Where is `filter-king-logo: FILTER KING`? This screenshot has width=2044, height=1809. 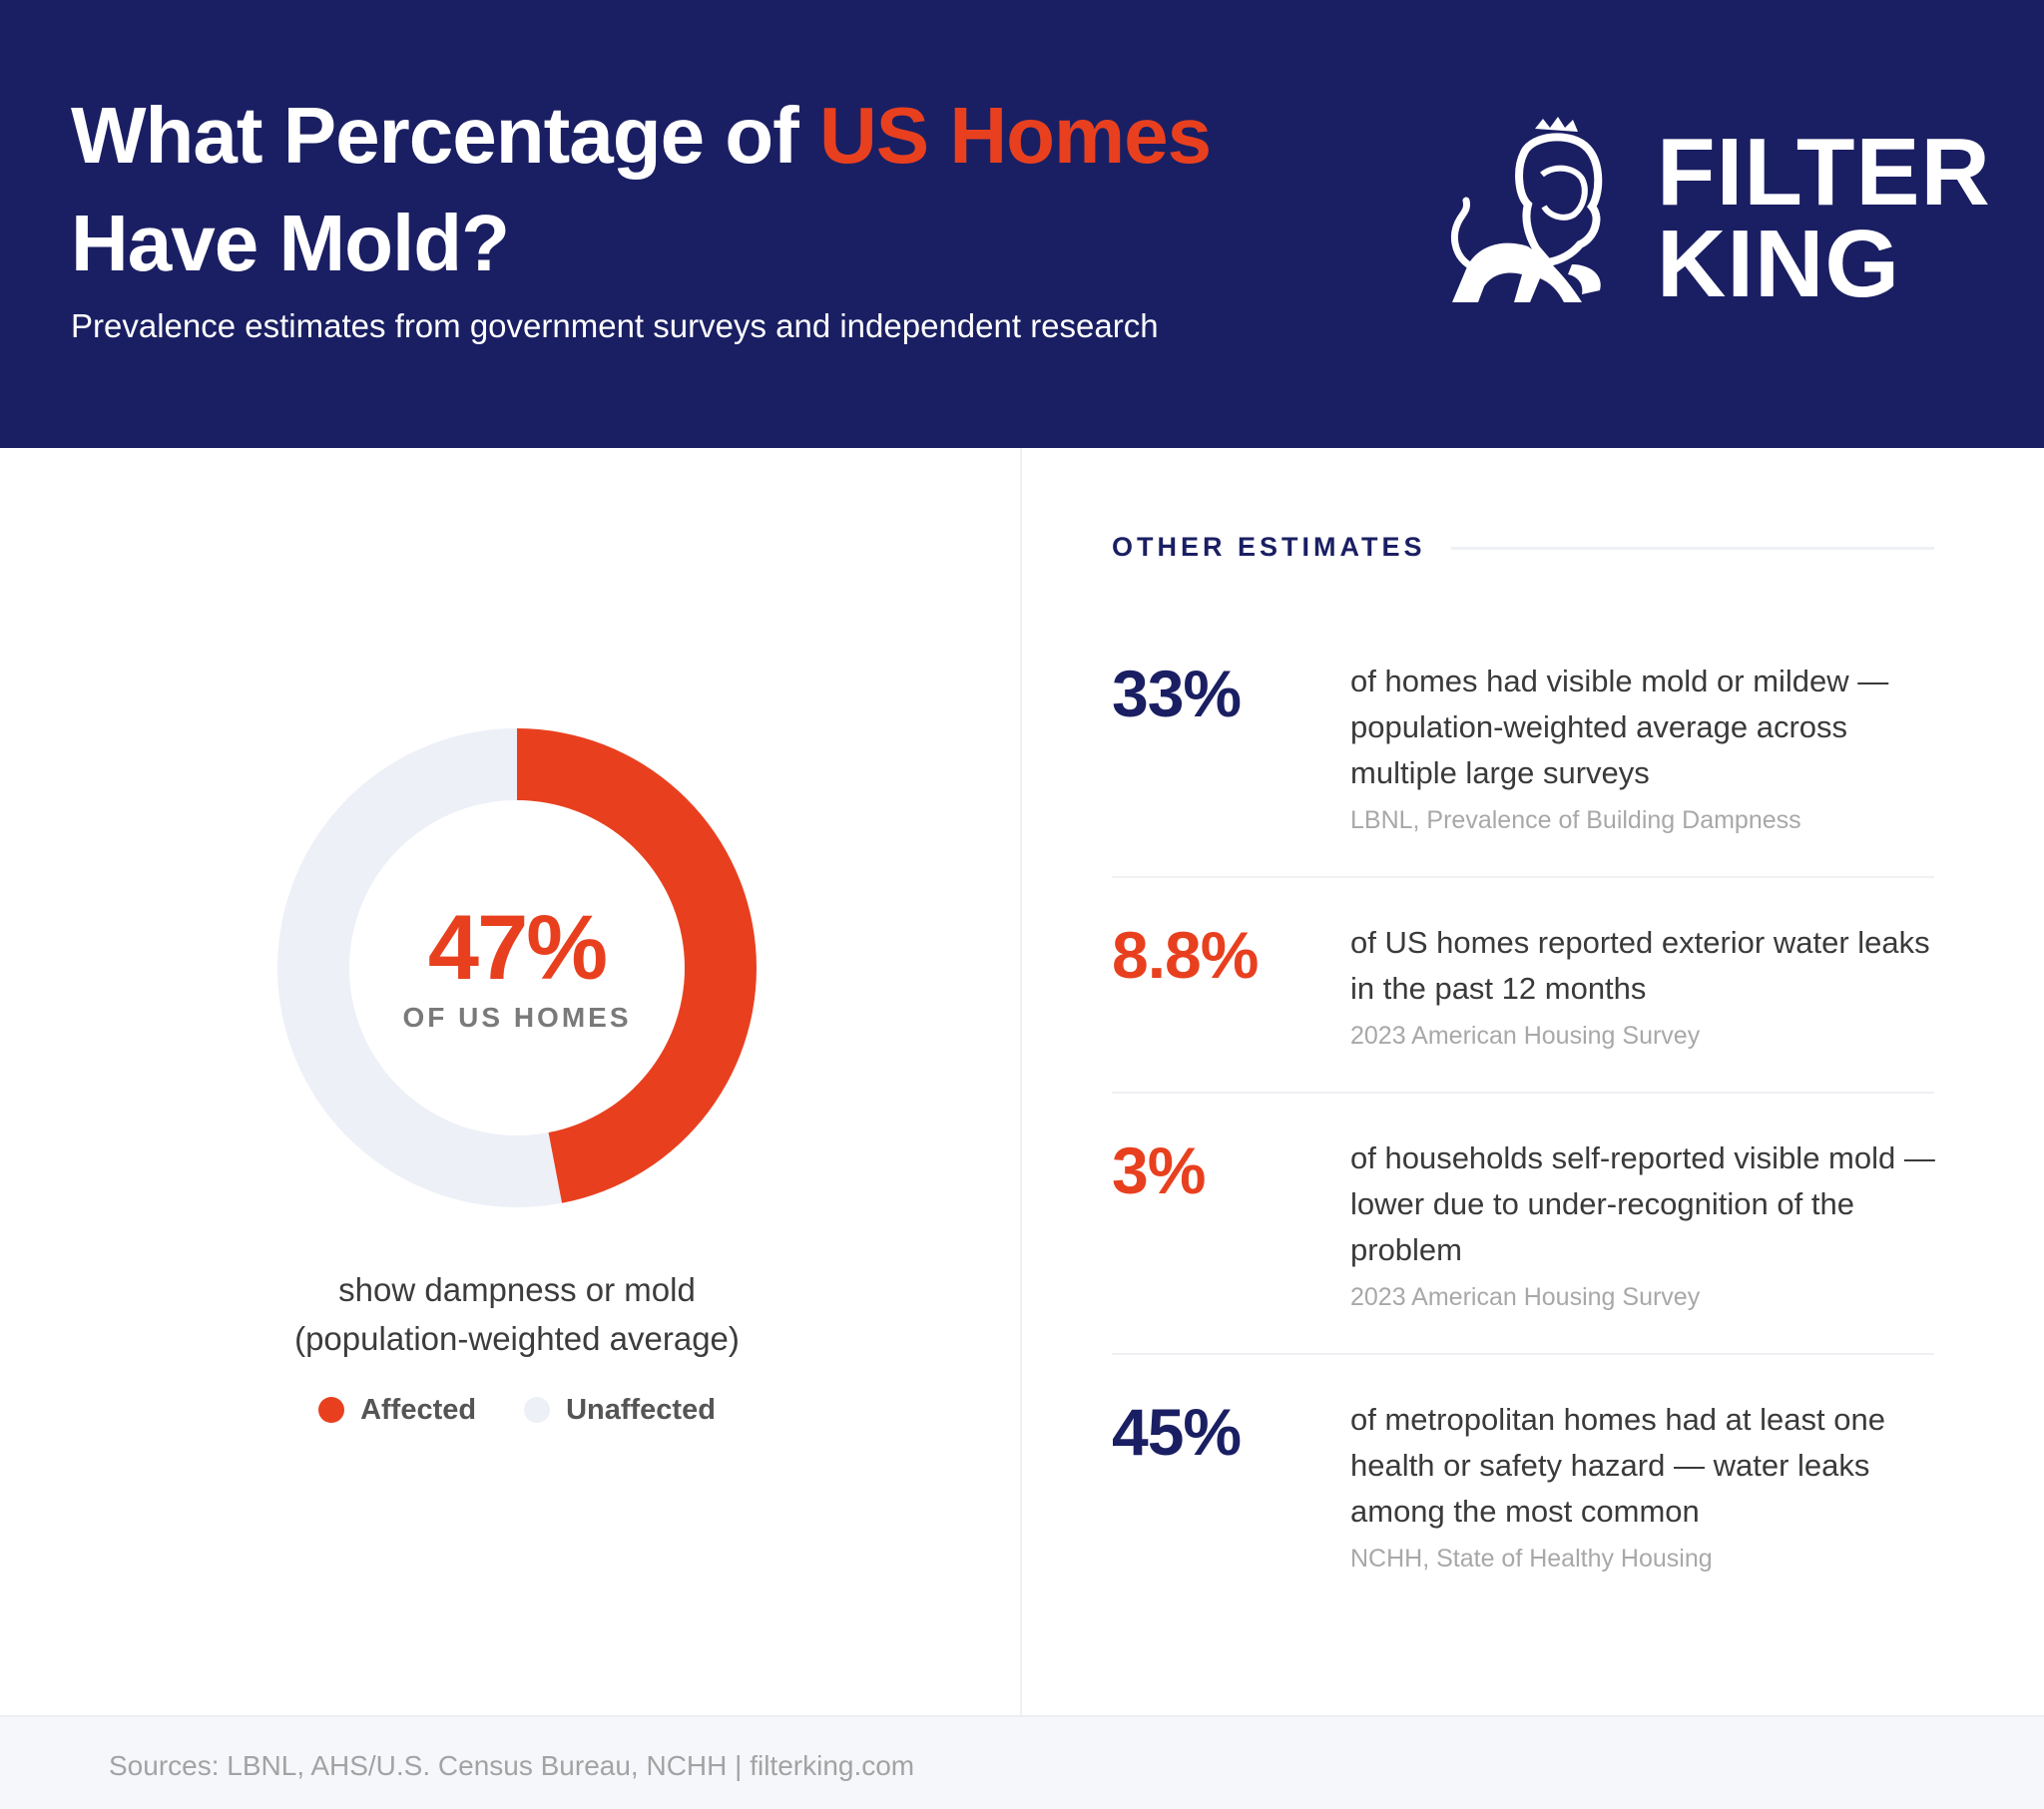
filter-king-logo: FILTER KING is located at coordinates (1726, 214).